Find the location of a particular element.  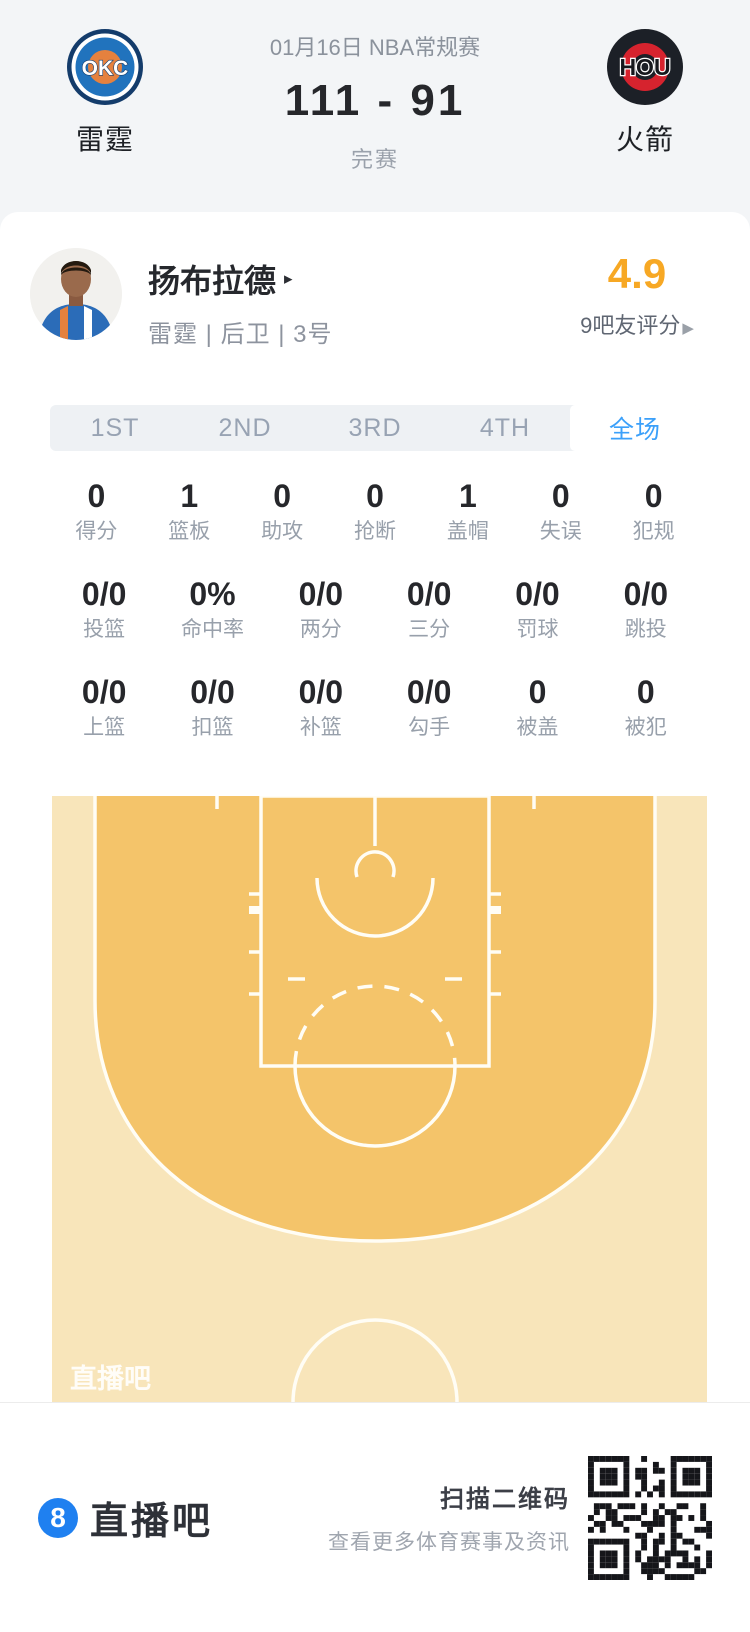

stat-fouls: 0 犯规 is located at coordinates (653, 510).